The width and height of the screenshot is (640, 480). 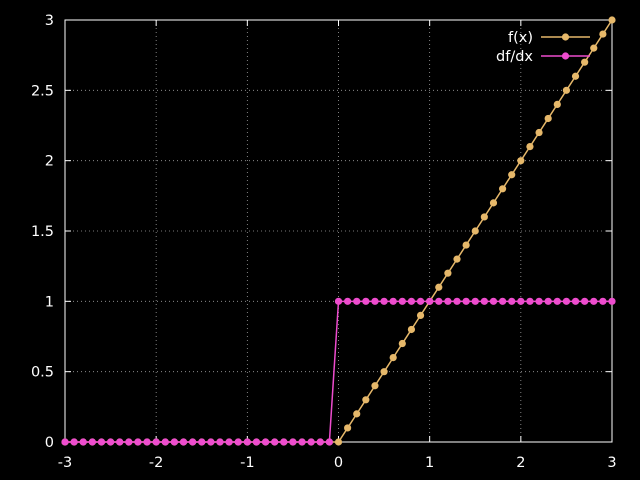 I want to click on y-tick-label: 0.5, so click(x=42, y=373).